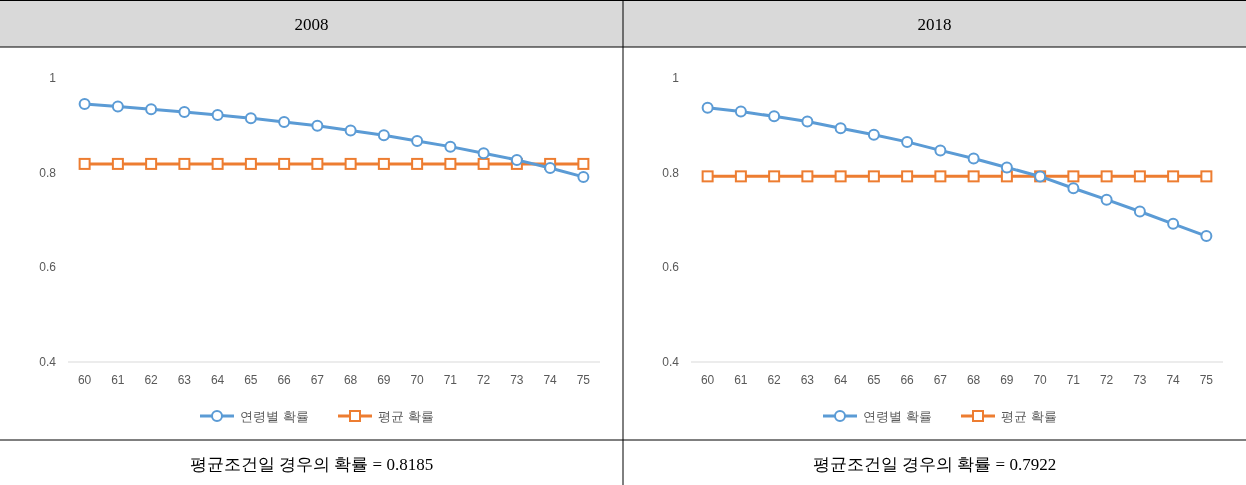 The width and height of the screenshot is (1246, 485). I want to click on text: 평균조건일 경우의 확률 = 0.7922, so click(934, 464).